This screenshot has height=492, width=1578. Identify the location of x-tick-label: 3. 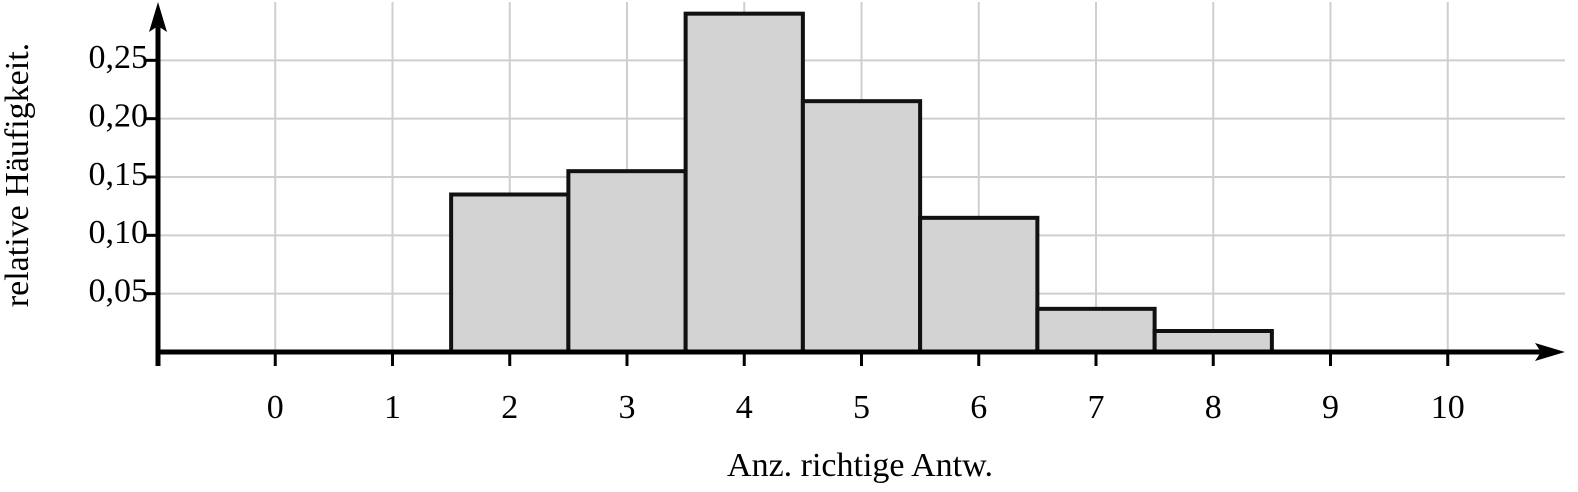
(627, 407).